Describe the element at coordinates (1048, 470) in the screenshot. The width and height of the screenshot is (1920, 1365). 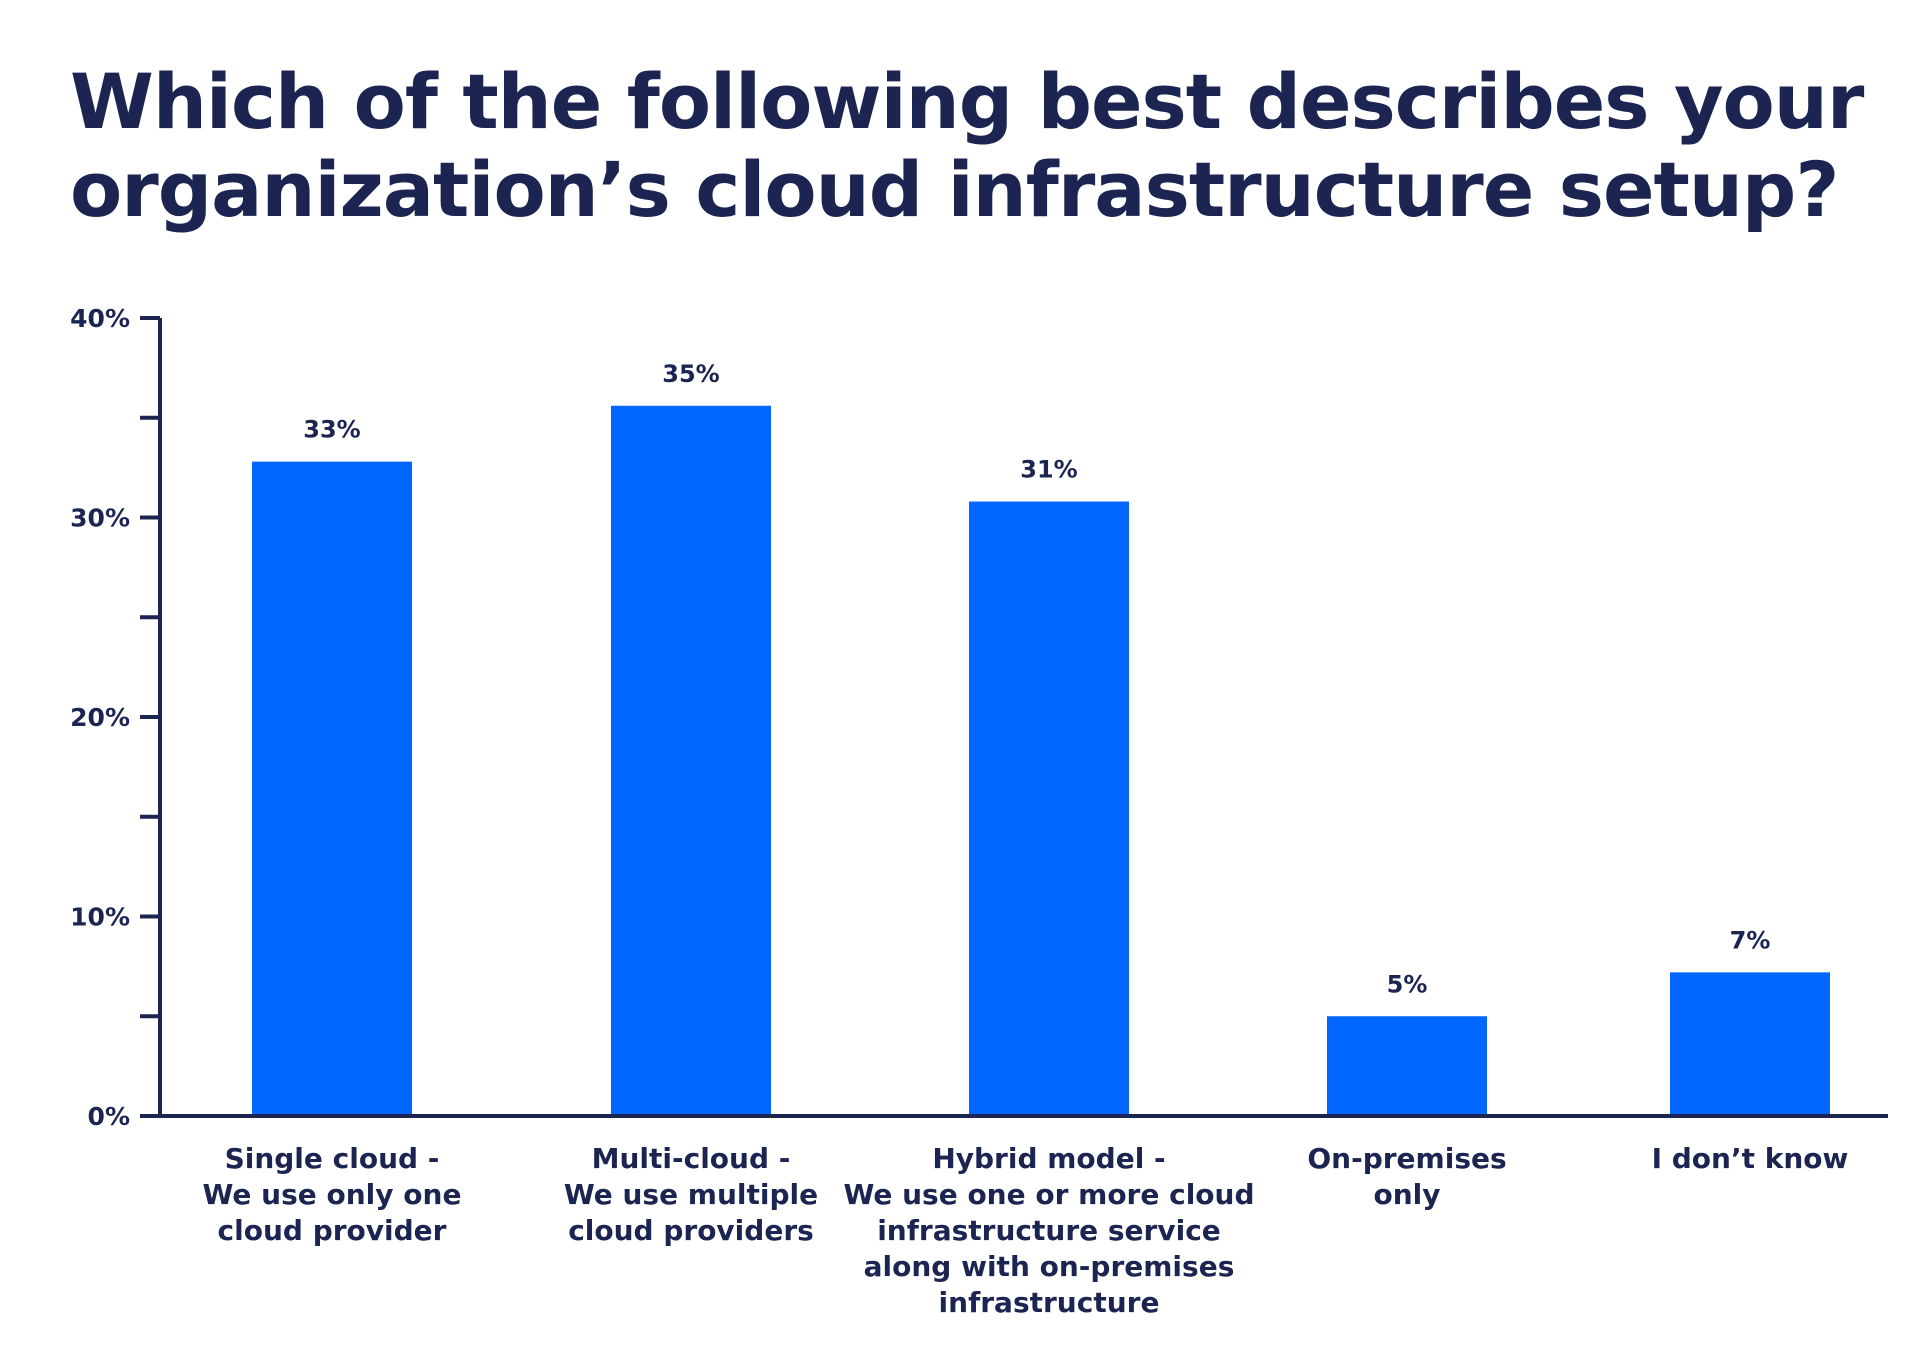
I see `bar-value-label: 31%` at that location.